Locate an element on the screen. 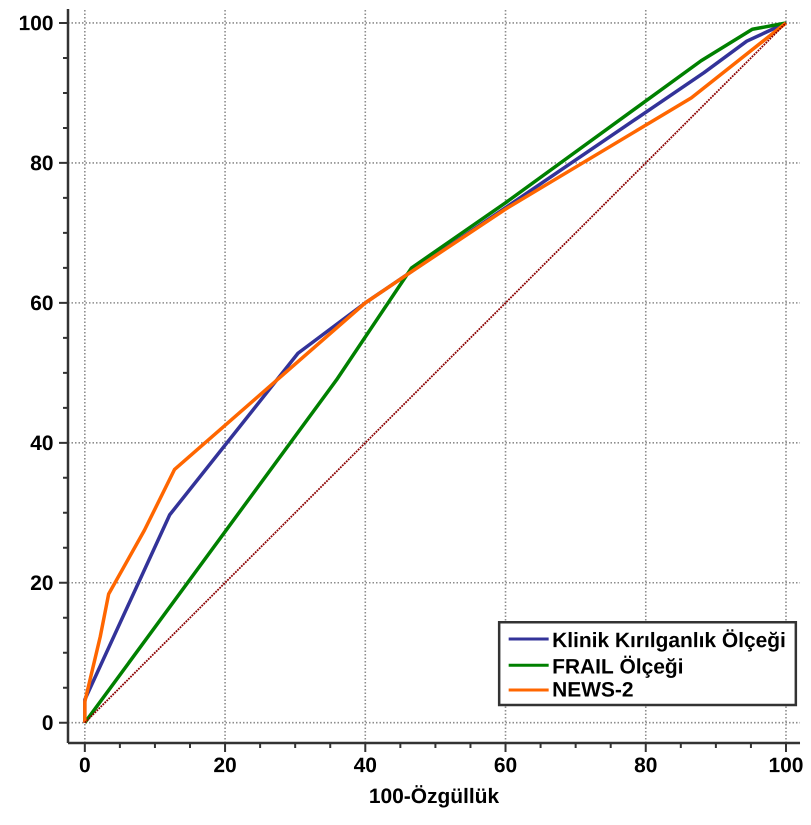 The width and height of the screenshot is (811, 825). x-tick-label: 60 is located at coordinates (505, 765).